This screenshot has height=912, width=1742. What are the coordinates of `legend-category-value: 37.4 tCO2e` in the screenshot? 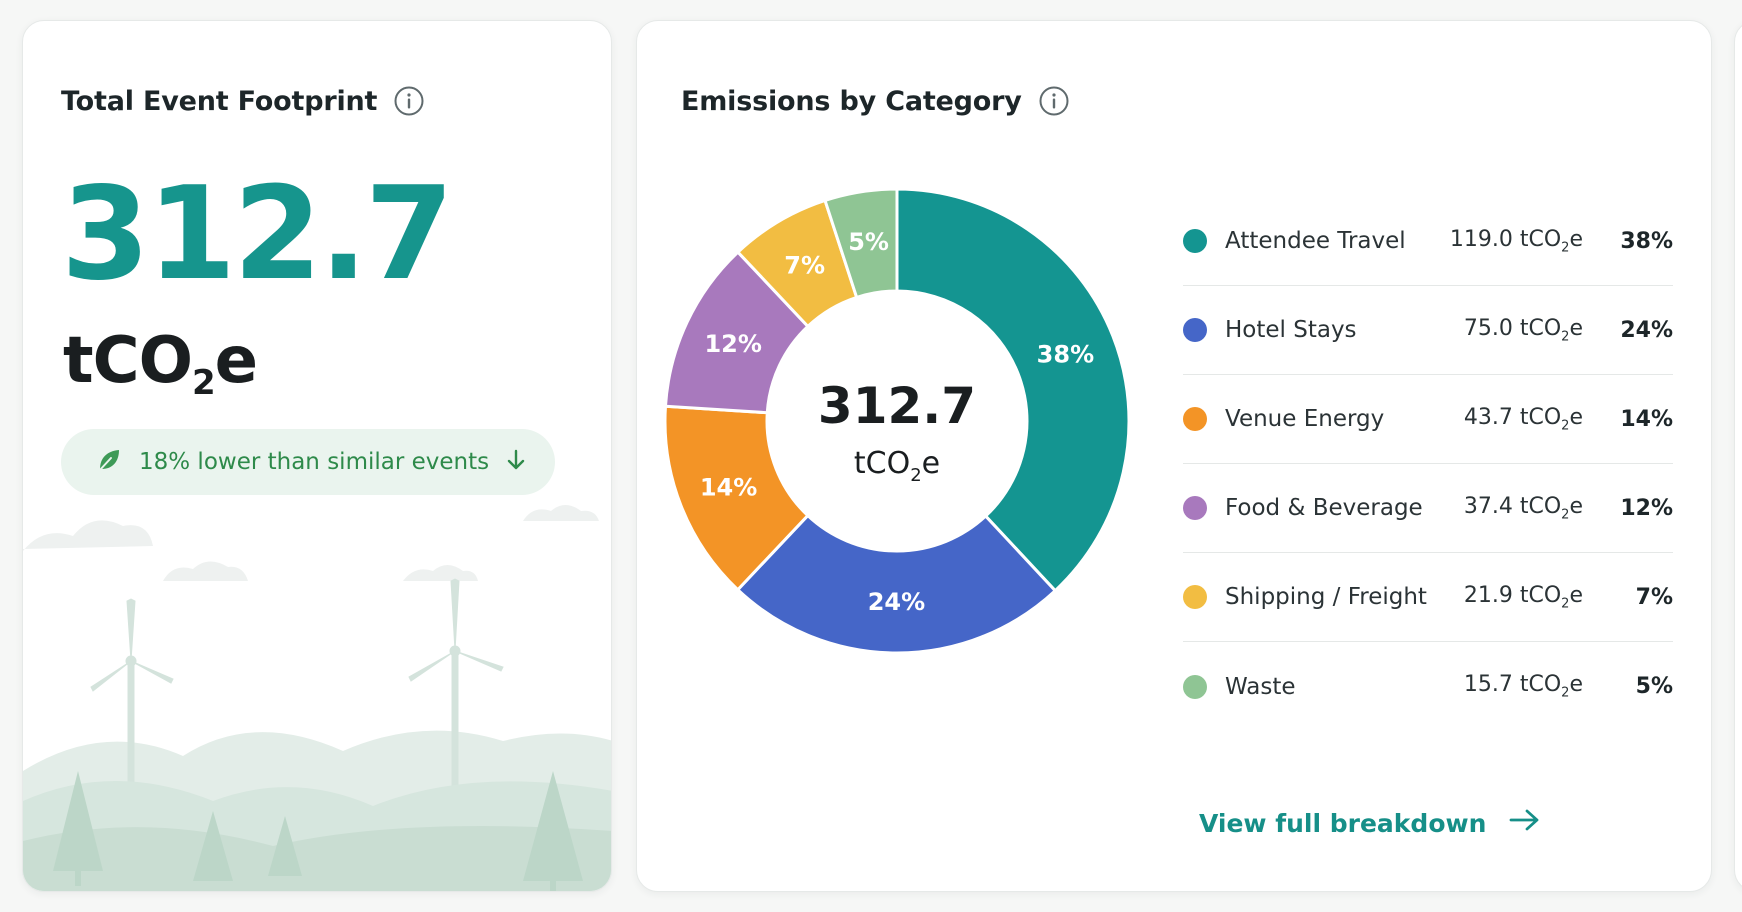 It's located at (1523, 508).